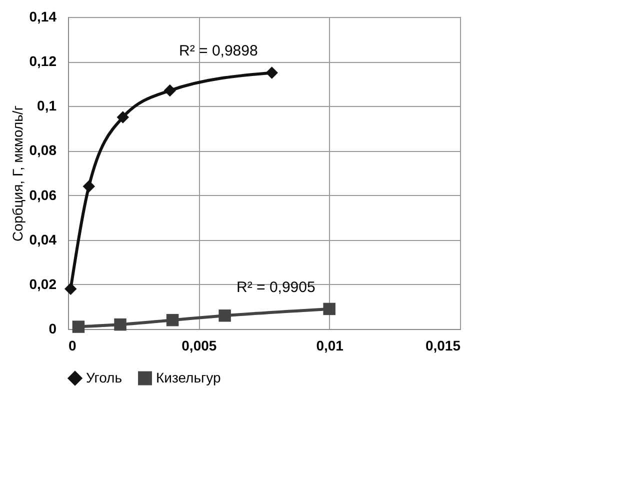 The height and width of the screenshot is (491, 617). I want to click on y-tick-label: 0,14, so click(43, 16).